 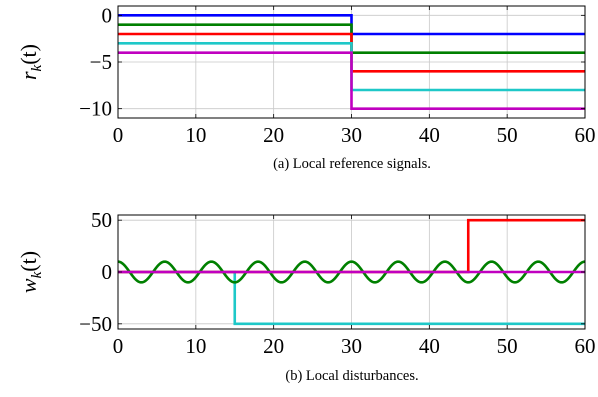 What do you see at coordinates (352, 164) in the screenshot?
I see `caption: (a) Local reference signals.` at bounding box center [352, 164].